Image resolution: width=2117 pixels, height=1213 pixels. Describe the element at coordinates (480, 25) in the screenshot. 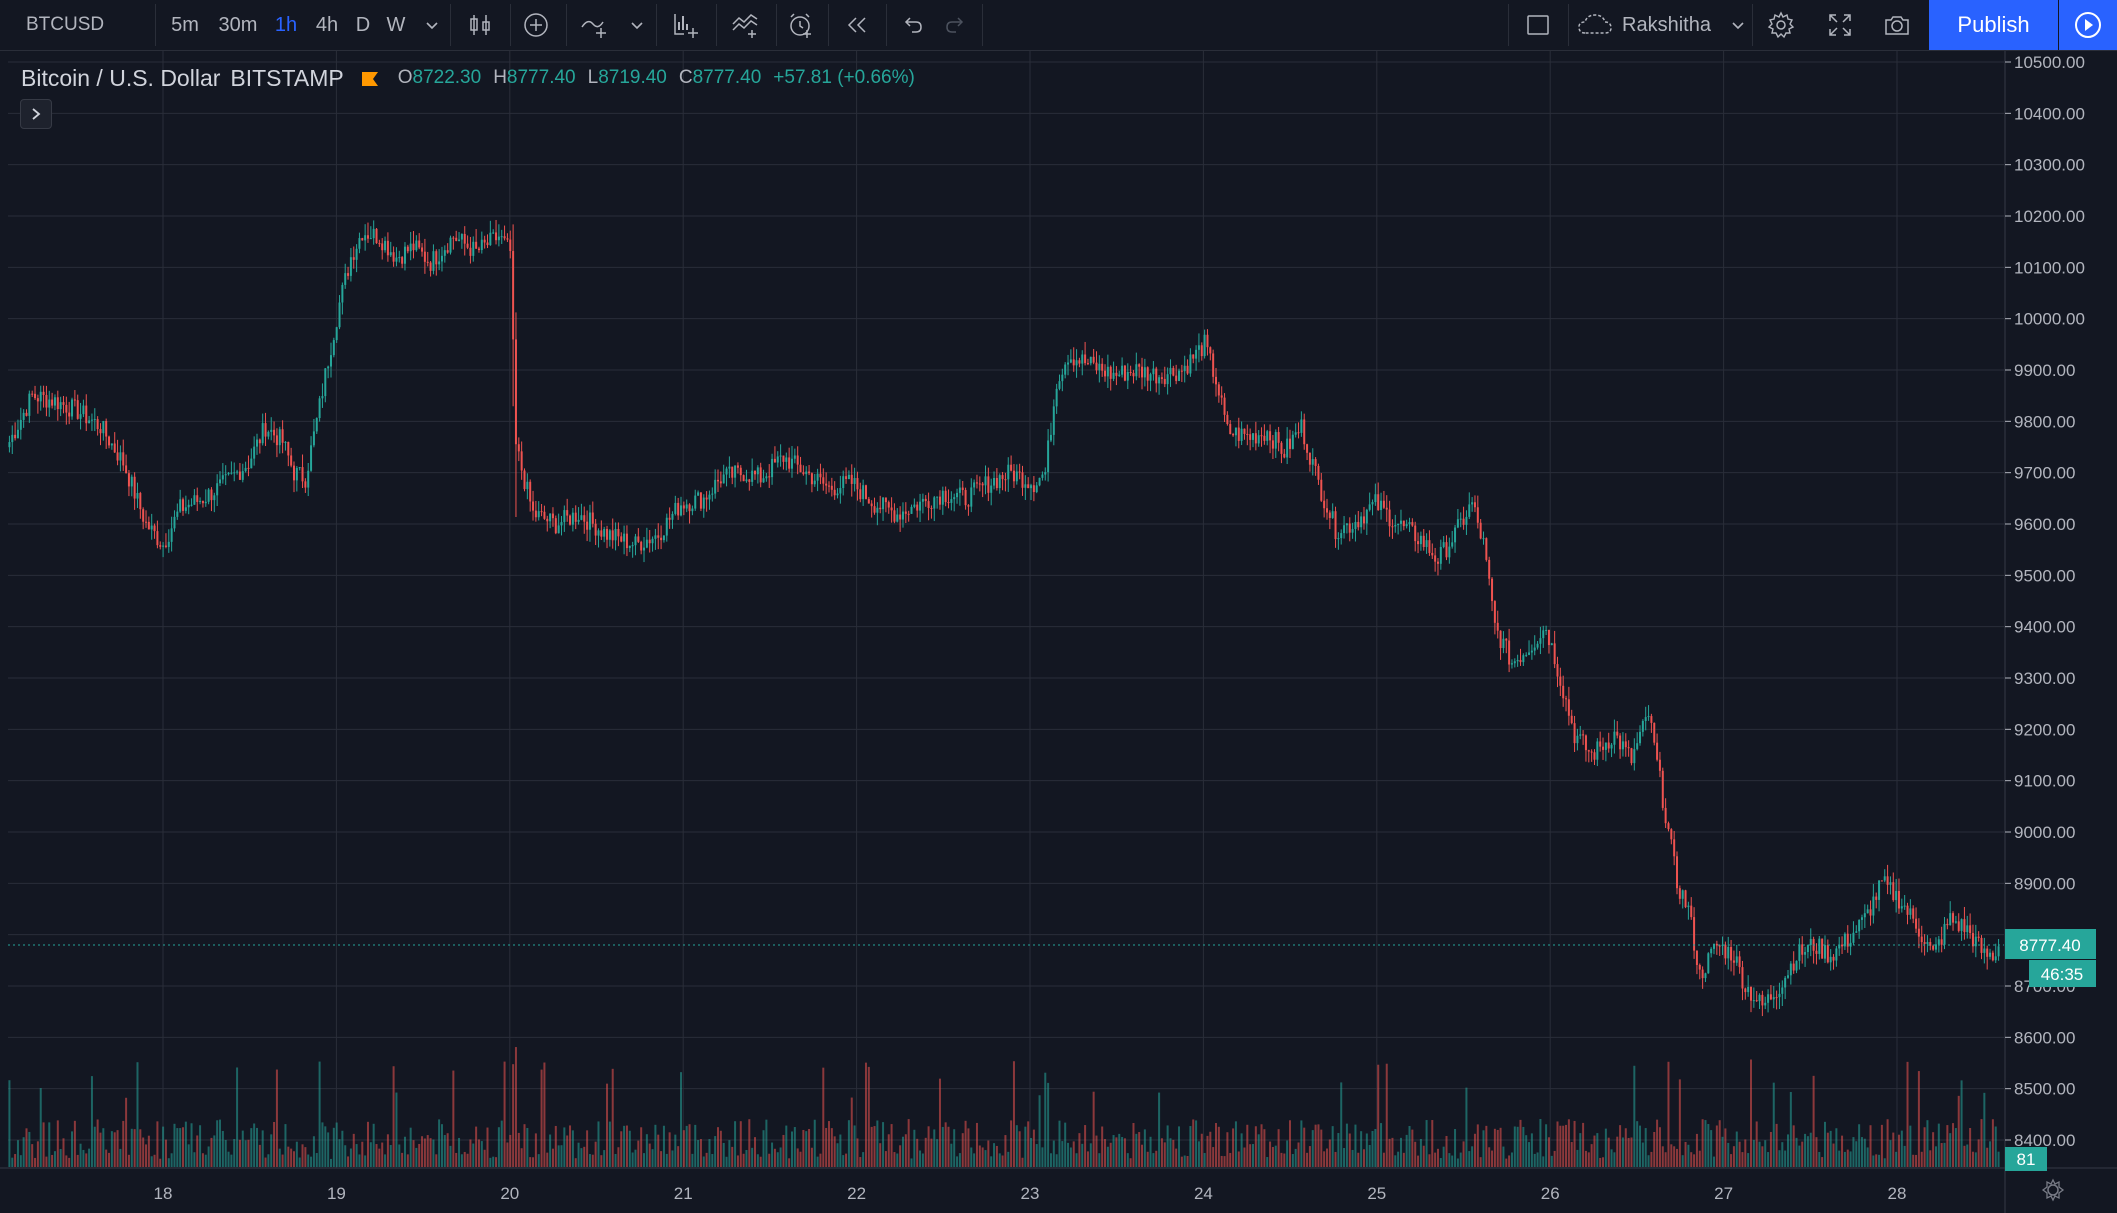

I see `candles-chart-type-icon` at that location.